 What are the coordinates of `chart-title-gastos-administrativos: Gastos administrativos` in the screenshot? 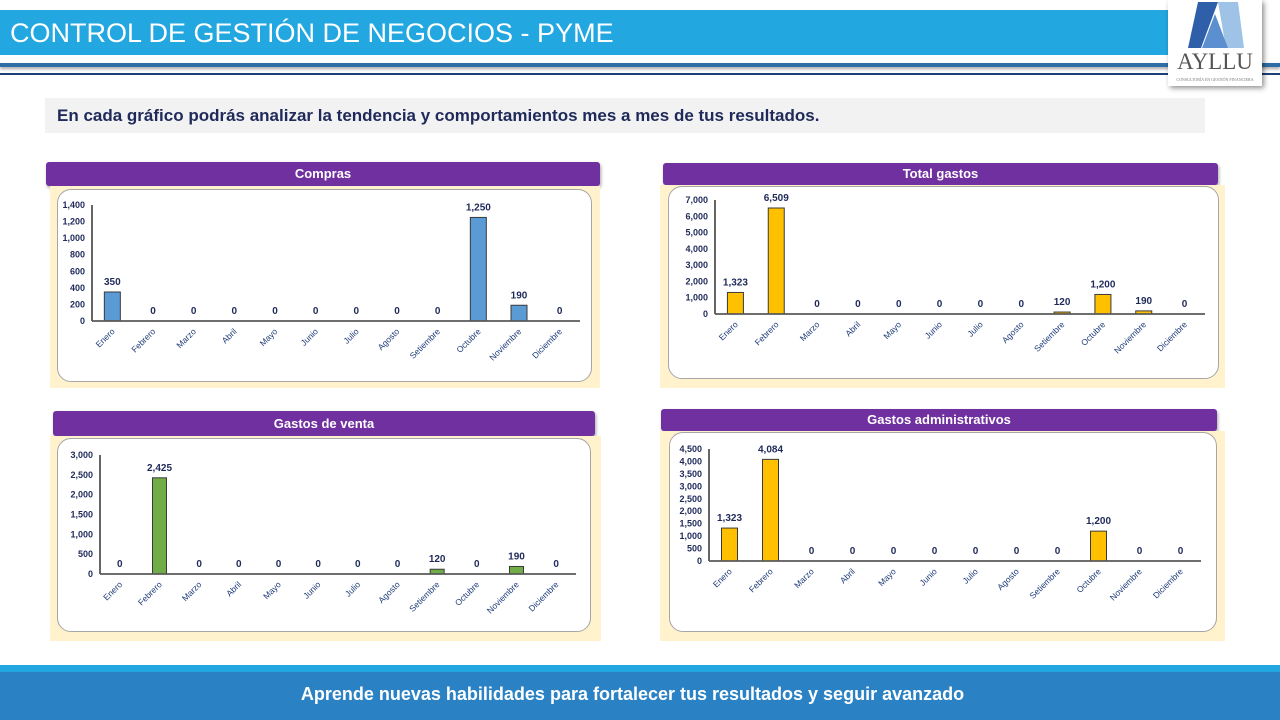 It's located at (939, 420).